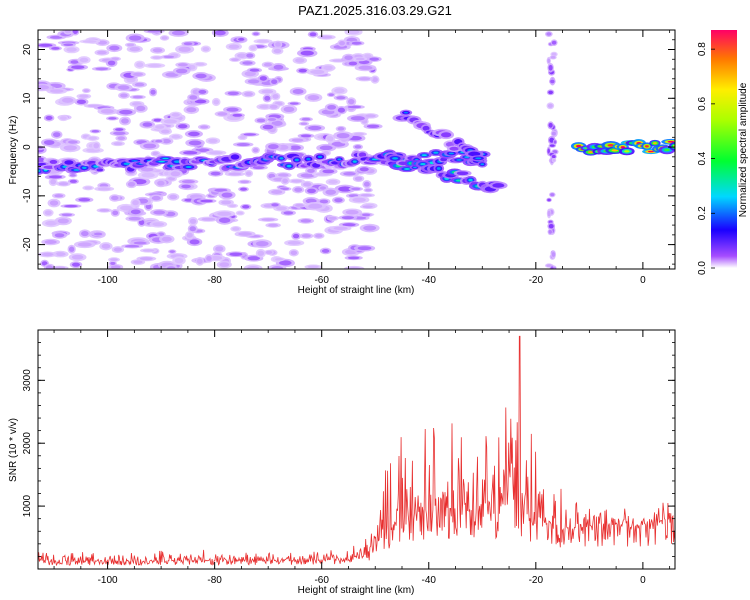 Image resolution: width=750 pixels, height=600 pixels. Describe the element at coordinates (536, 580) in the screenshot. I see `x-tick-label: -20` at that location.